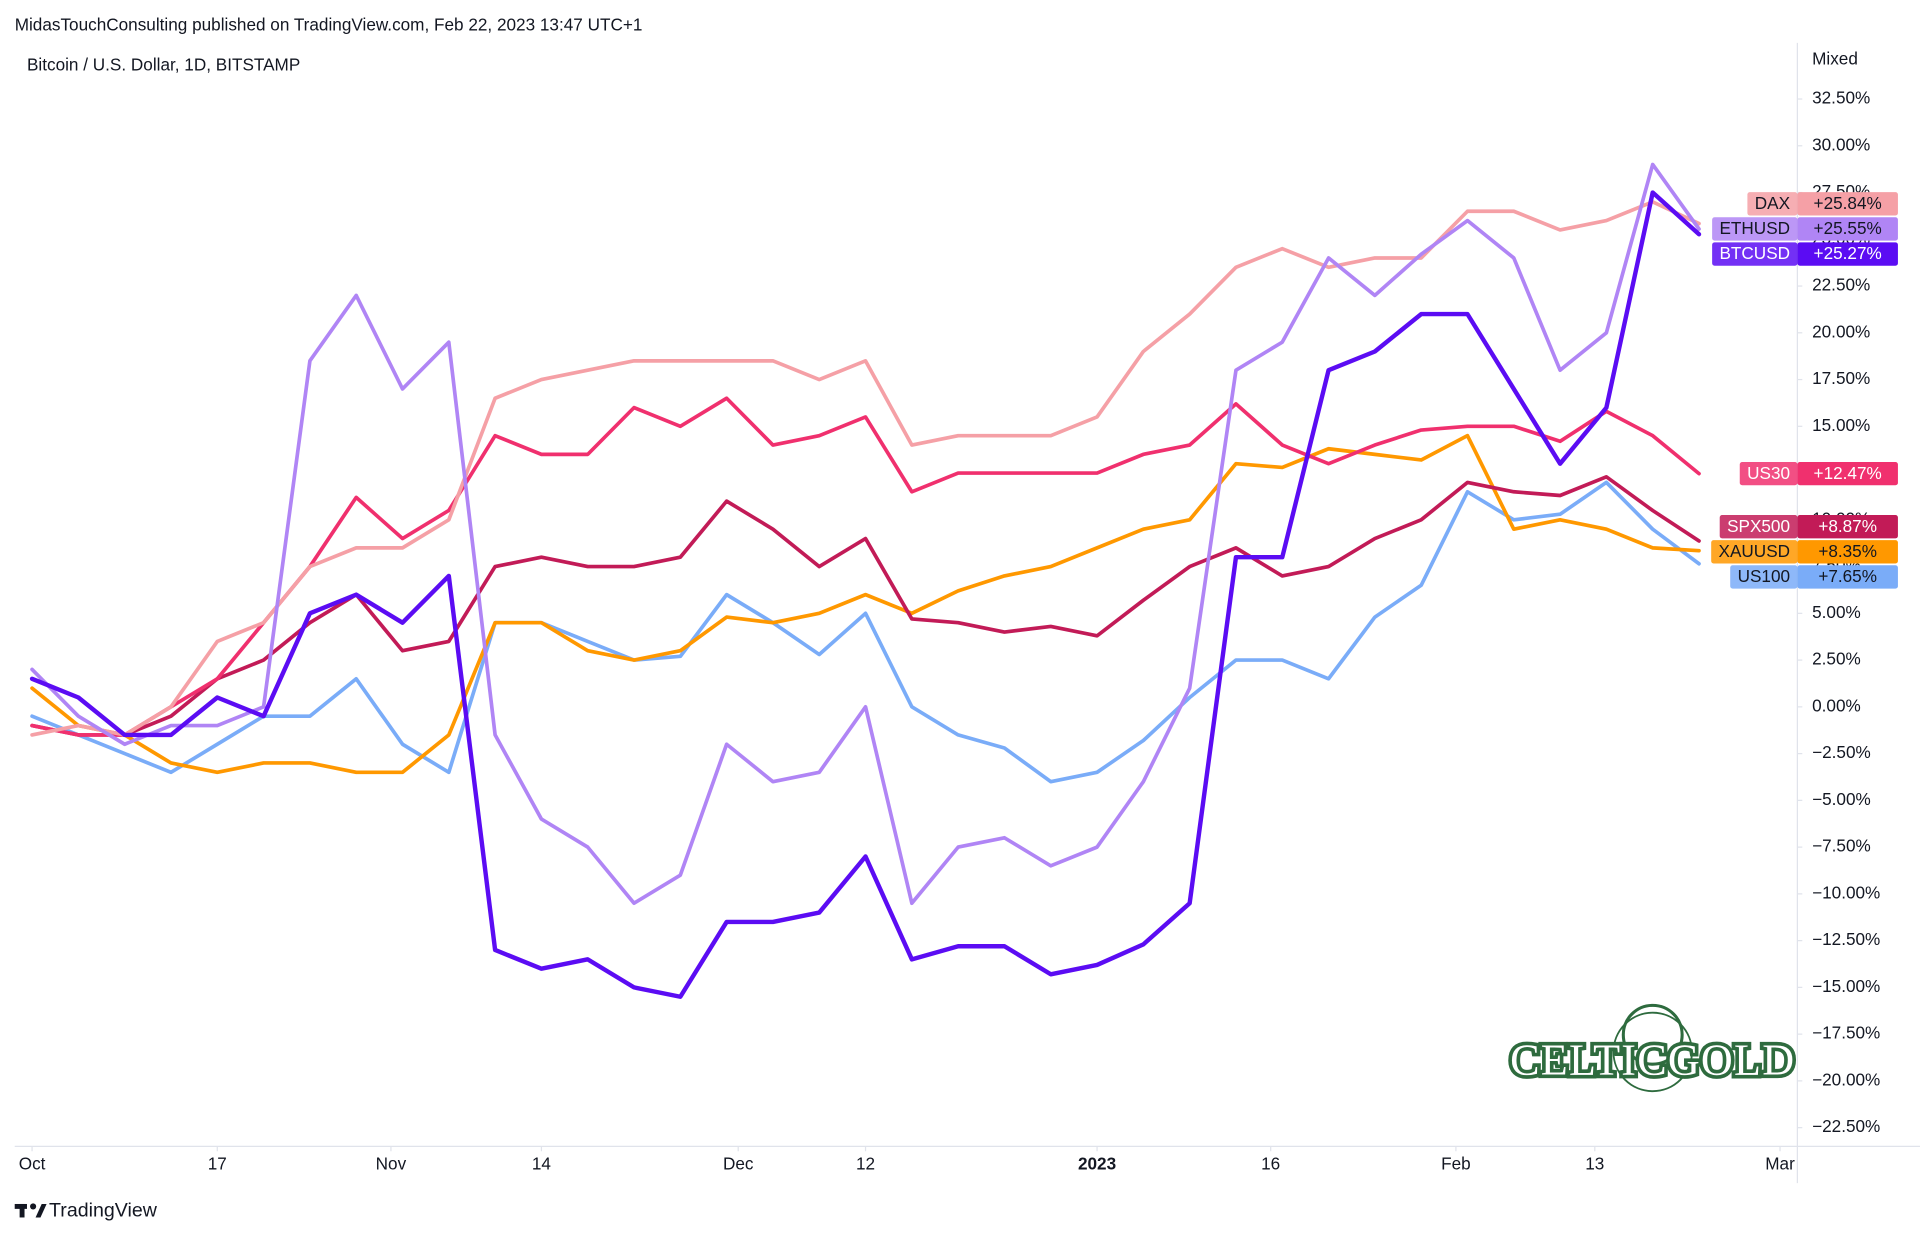 The height and width of the screenshot is (1235, 1920). What do you see at coordinates (1456, 1163) in the screenshot?
I see `x-tick-label: Feb` at bounding box center [1456, 1163].